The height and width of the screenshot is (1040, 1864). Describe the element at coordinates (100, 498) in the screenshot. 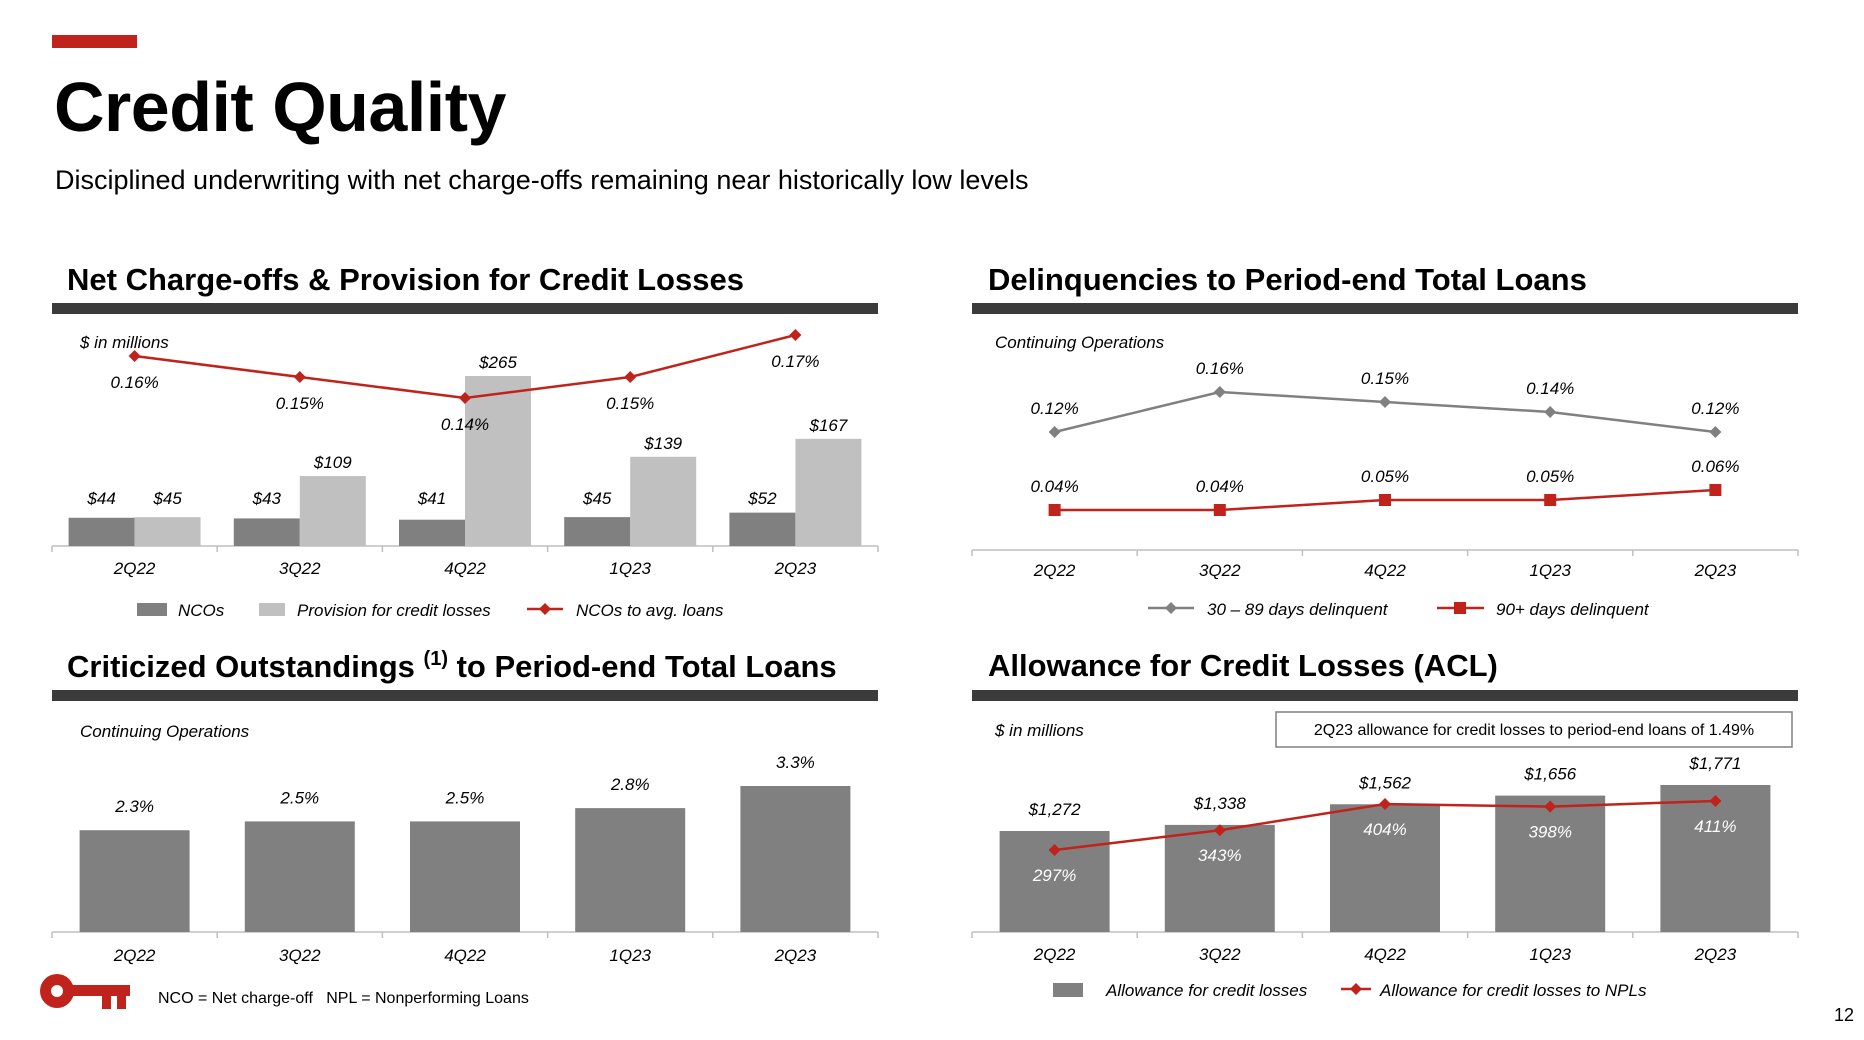

I see `nco-bar-label: $44` at that location.